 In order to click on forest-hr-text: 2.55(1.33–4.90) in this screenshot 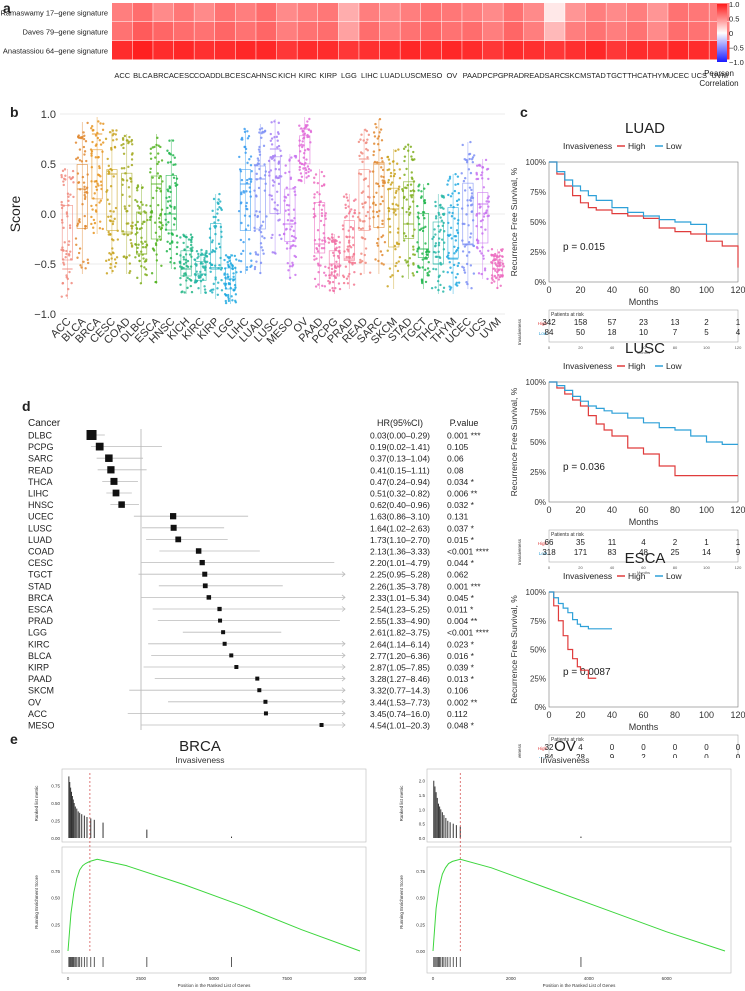, I will do `click(400, 621)`.